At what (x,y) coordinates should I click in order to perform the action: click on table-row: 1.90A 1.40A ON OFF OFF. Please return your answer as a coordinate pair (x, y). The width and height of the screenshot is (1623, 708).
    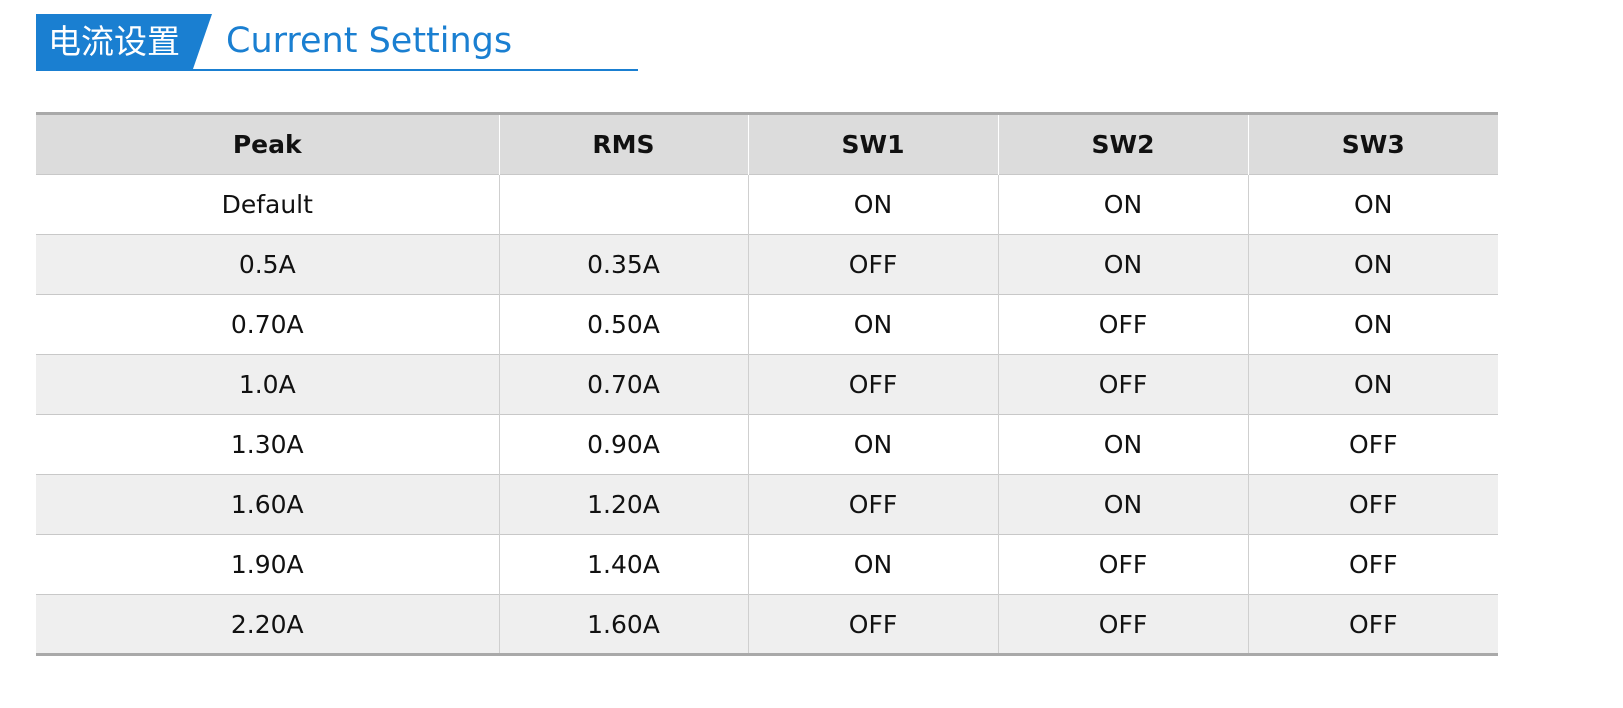
    Looking at the image, I should click on (767, 564).